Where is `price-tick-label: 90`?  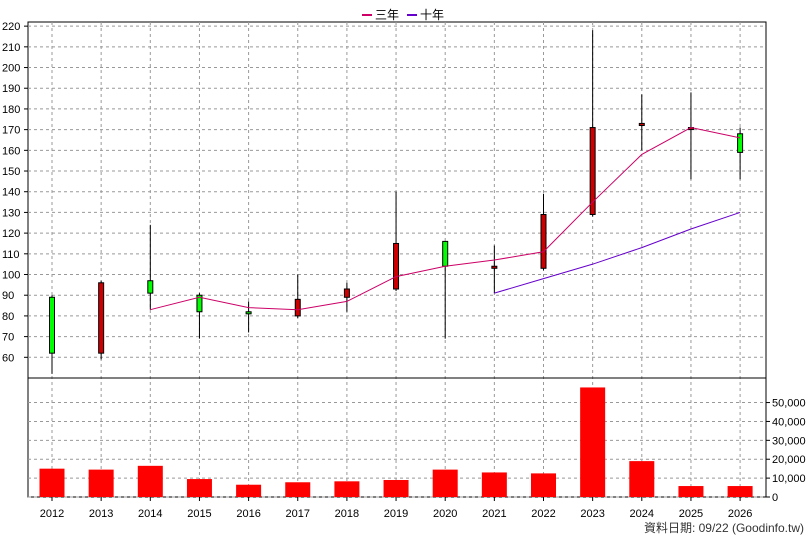 price-tick-label: 90 is located at coordinates (8, 296).